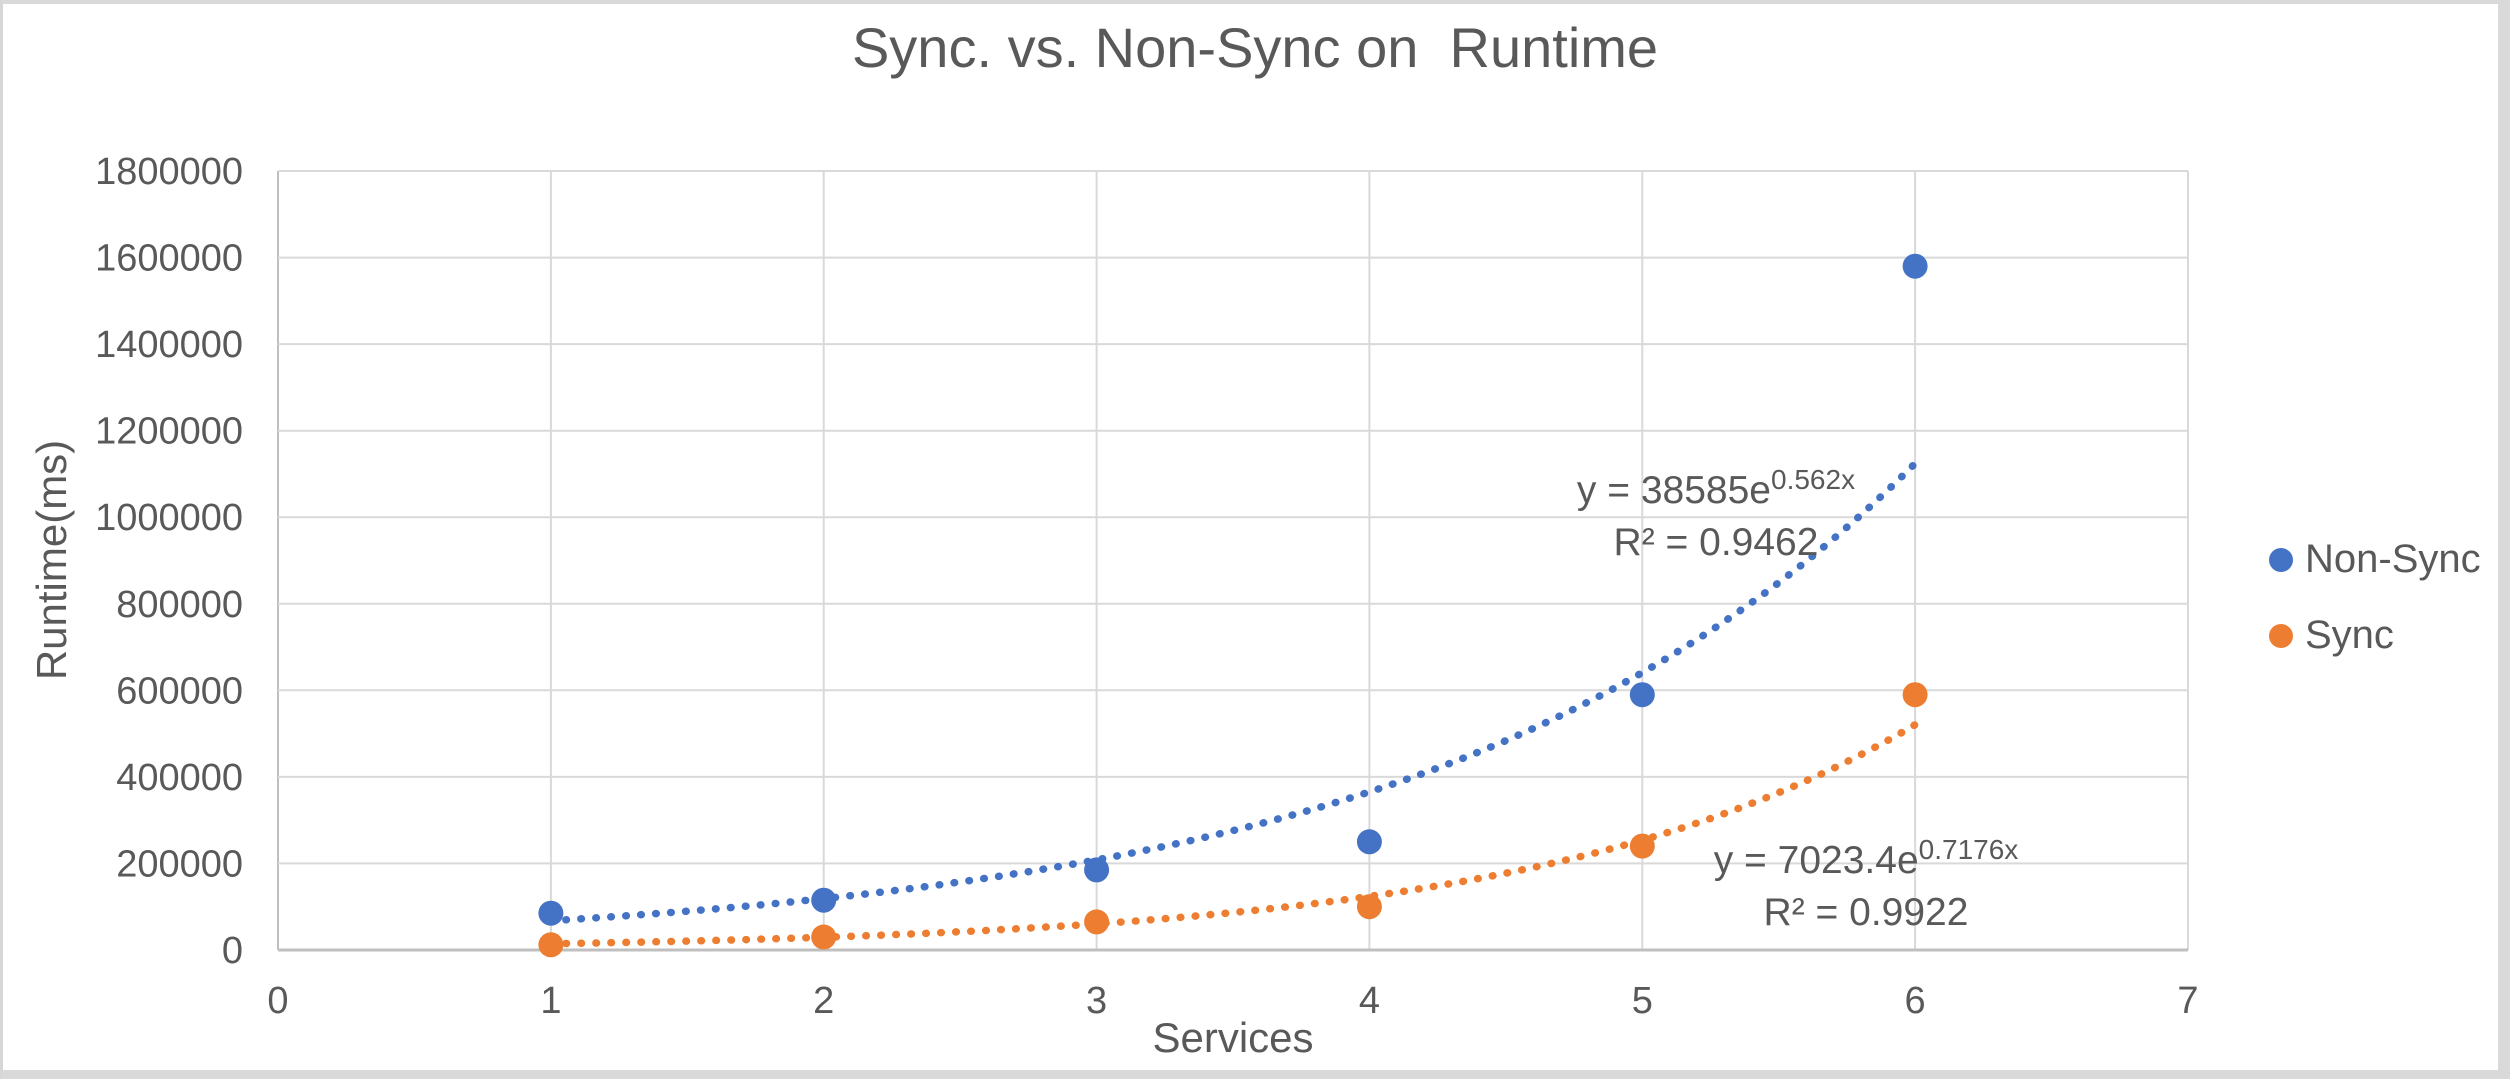 This screenshot has width=2510, height=1079. Describe the element at coordinates (1674, 490) in the screenshot. I see `equation-base-nonsync: y = 38585e` at that location.